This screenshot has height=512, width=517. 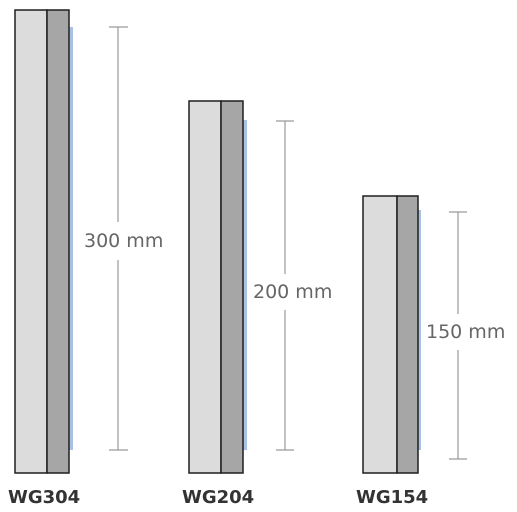 I want to click on device-wg304-side-panel, so click(x=58, y=241).